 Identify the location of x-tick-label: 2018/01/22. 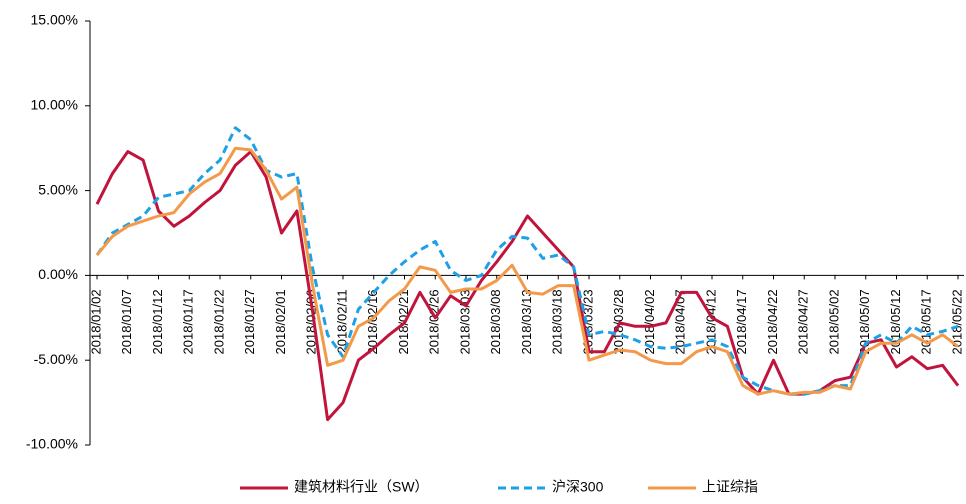
(218, 321).